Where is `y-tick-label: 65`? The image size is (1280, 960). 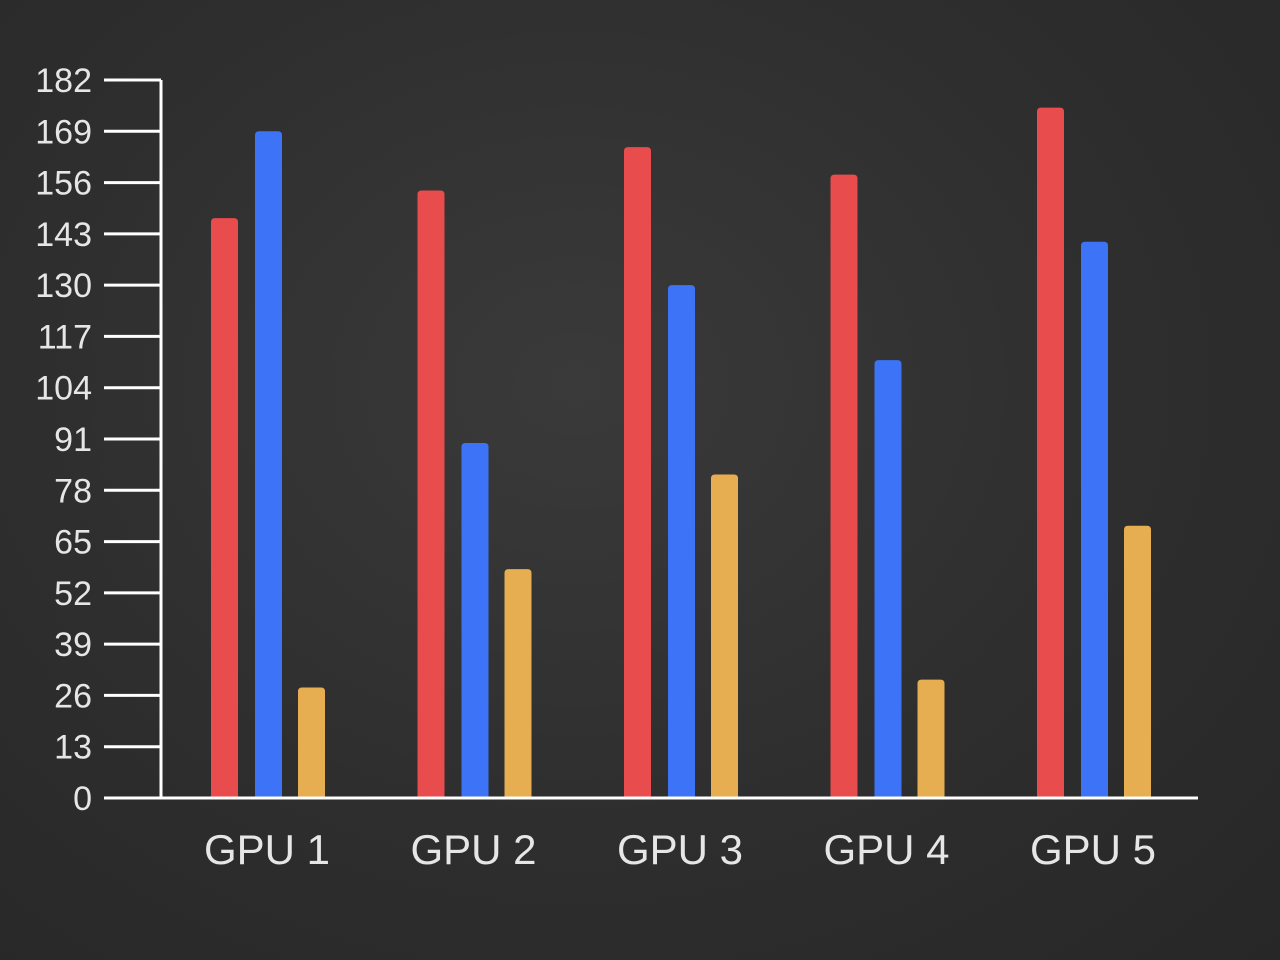
y-tick-label: 65 is located at coordinates (73, 543).